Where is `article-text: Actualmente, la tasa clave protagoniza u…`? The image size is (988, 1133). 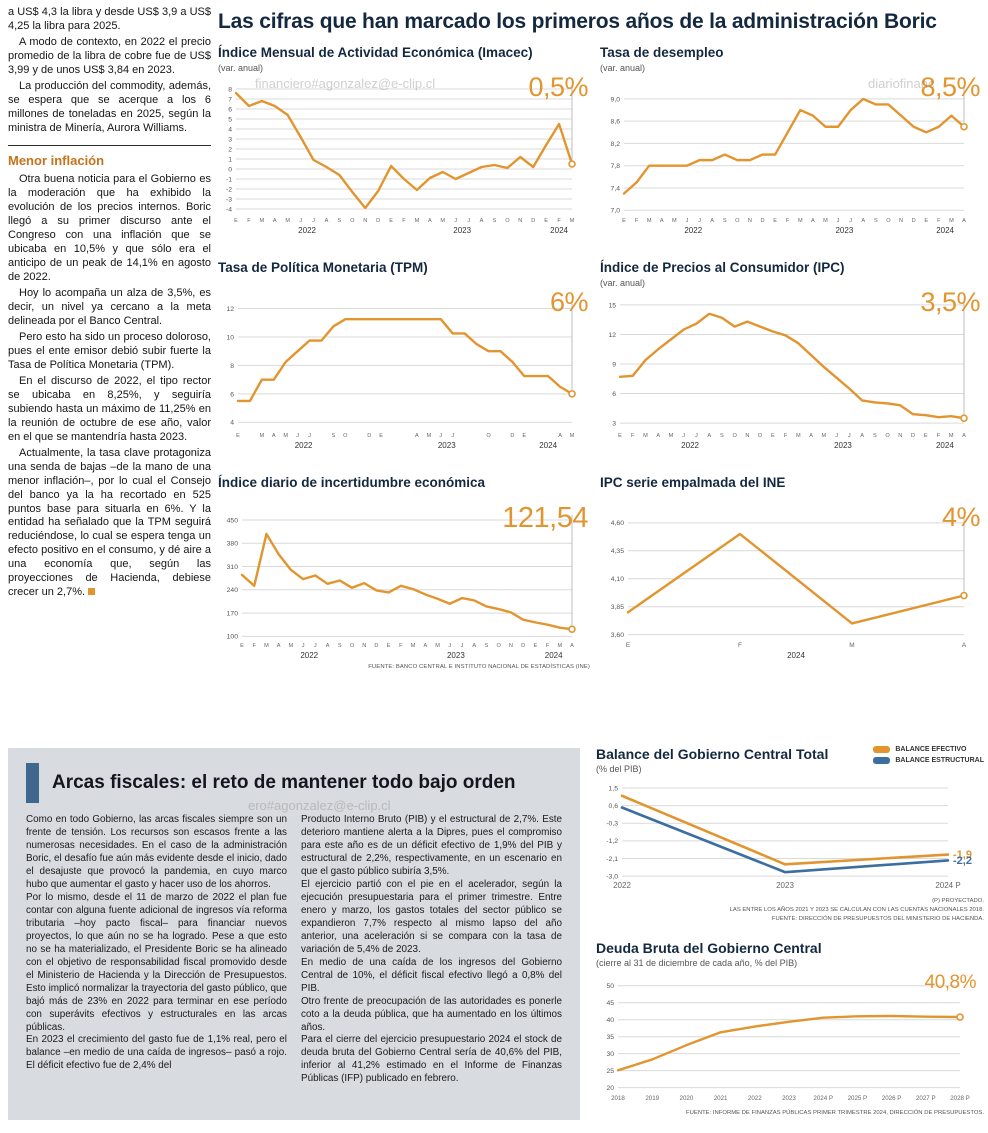
article-text: Actualmente, la tasa clave protagoniza u… is located at coordinates (109, 522).